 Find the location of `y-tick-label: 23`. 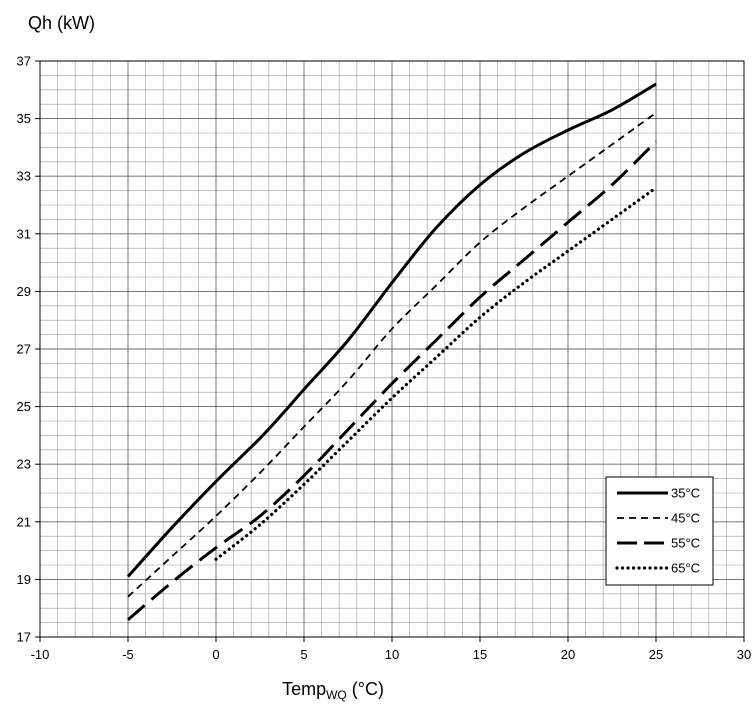

y-tick-label: 23 is located at coordinates (24, 464).